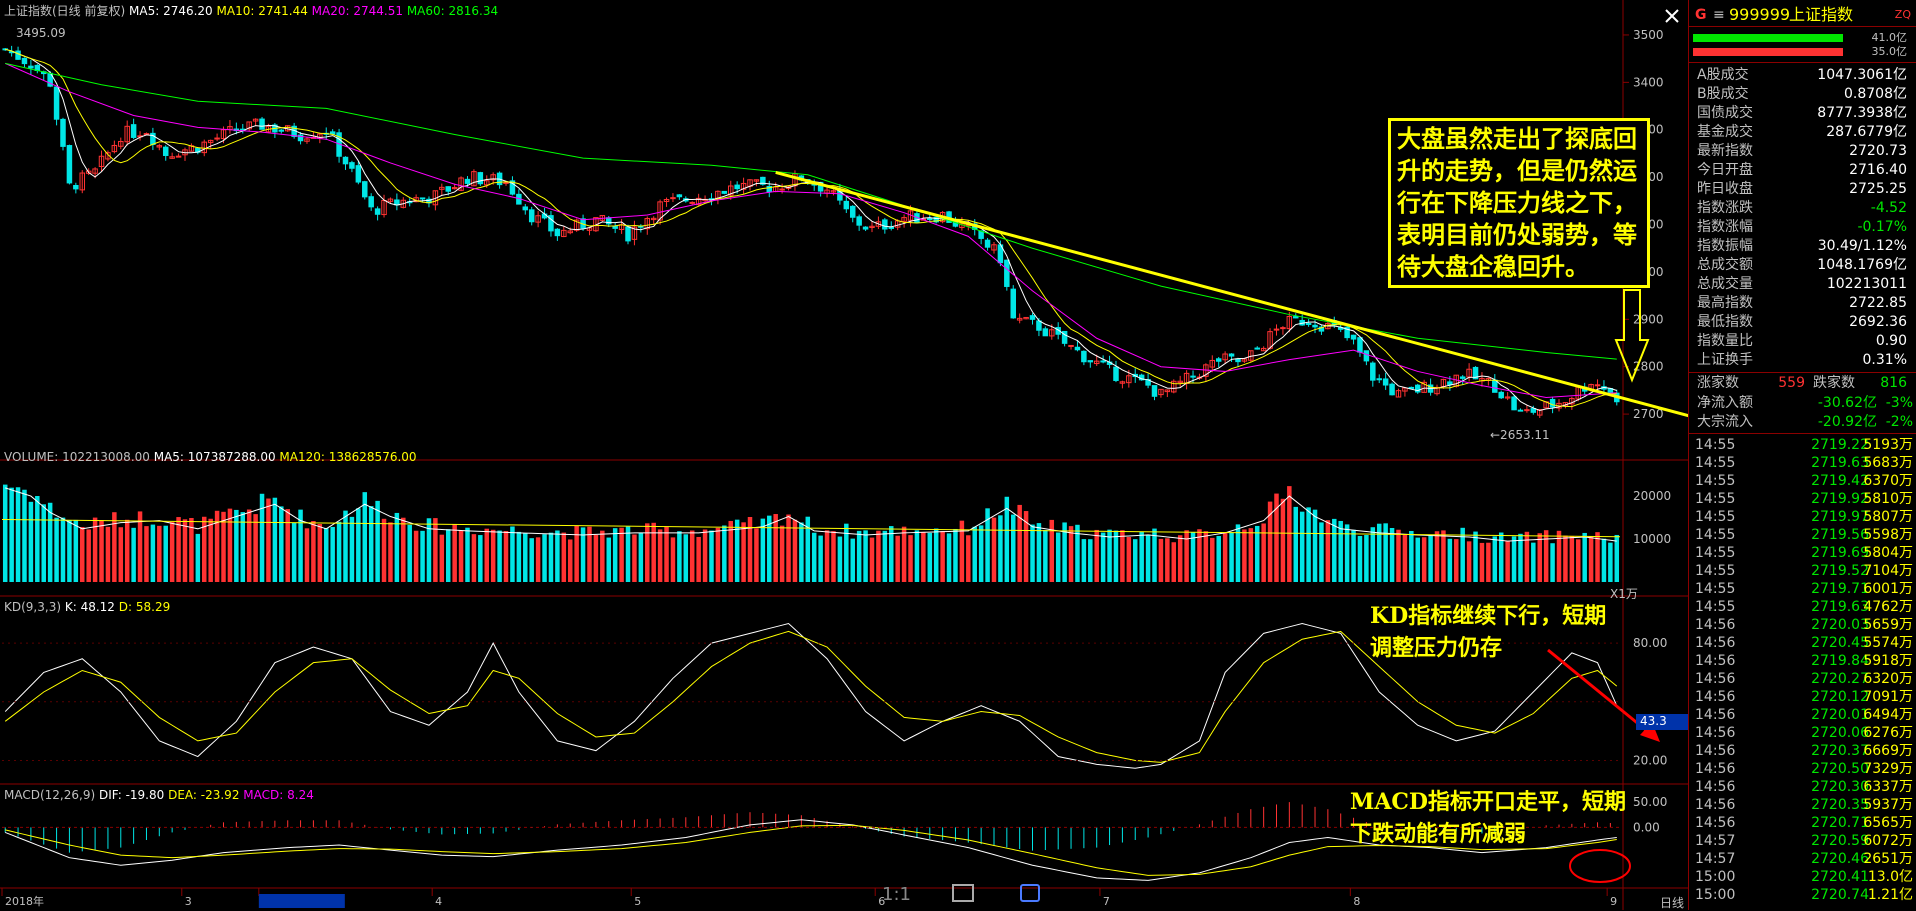 The width and height of the screenshot is (1916, 911). What do you see at coordinates (1888, 859) in the screenshot?
I see `tick-volume: 2651万` at bounding box center [1888, 859].